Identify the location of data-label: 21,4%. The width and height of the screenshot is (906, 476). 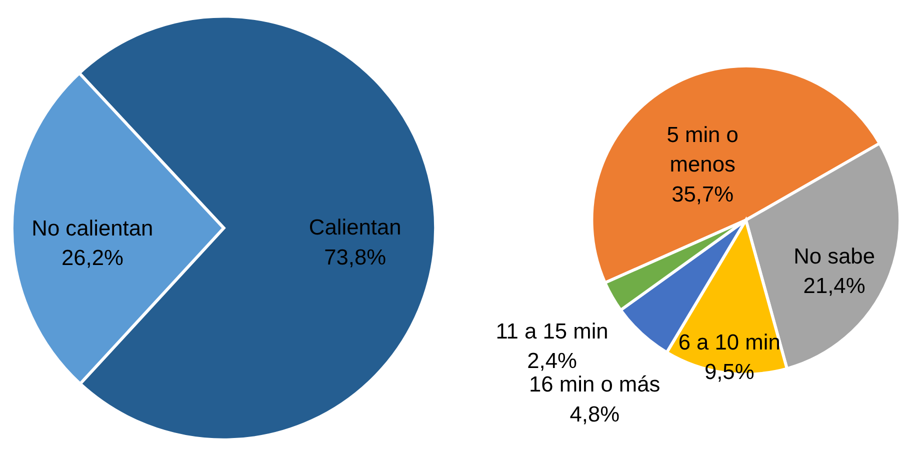
(834, 285).